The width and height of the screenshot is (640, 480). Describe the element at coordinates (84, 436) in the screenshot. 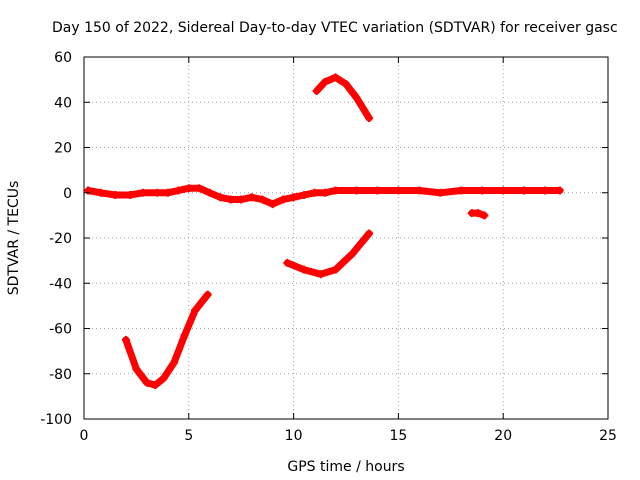

I see `x-tick-label: 0` at that location.